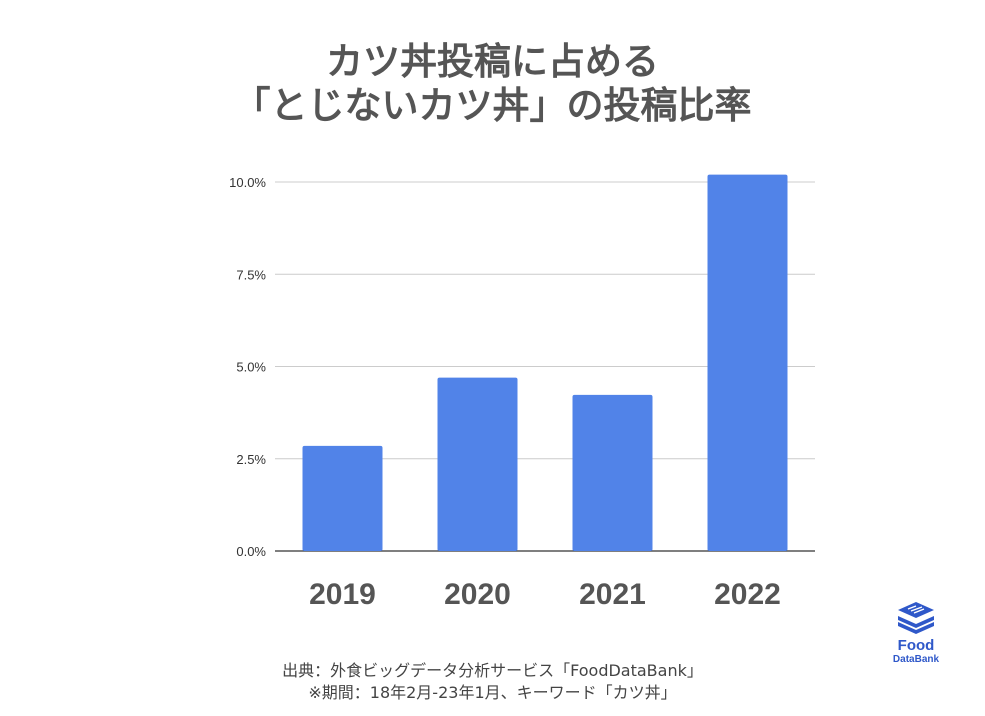 The image size is (985, 716). I want to click on y-tick-label: 10.0%, so click(247, 182).